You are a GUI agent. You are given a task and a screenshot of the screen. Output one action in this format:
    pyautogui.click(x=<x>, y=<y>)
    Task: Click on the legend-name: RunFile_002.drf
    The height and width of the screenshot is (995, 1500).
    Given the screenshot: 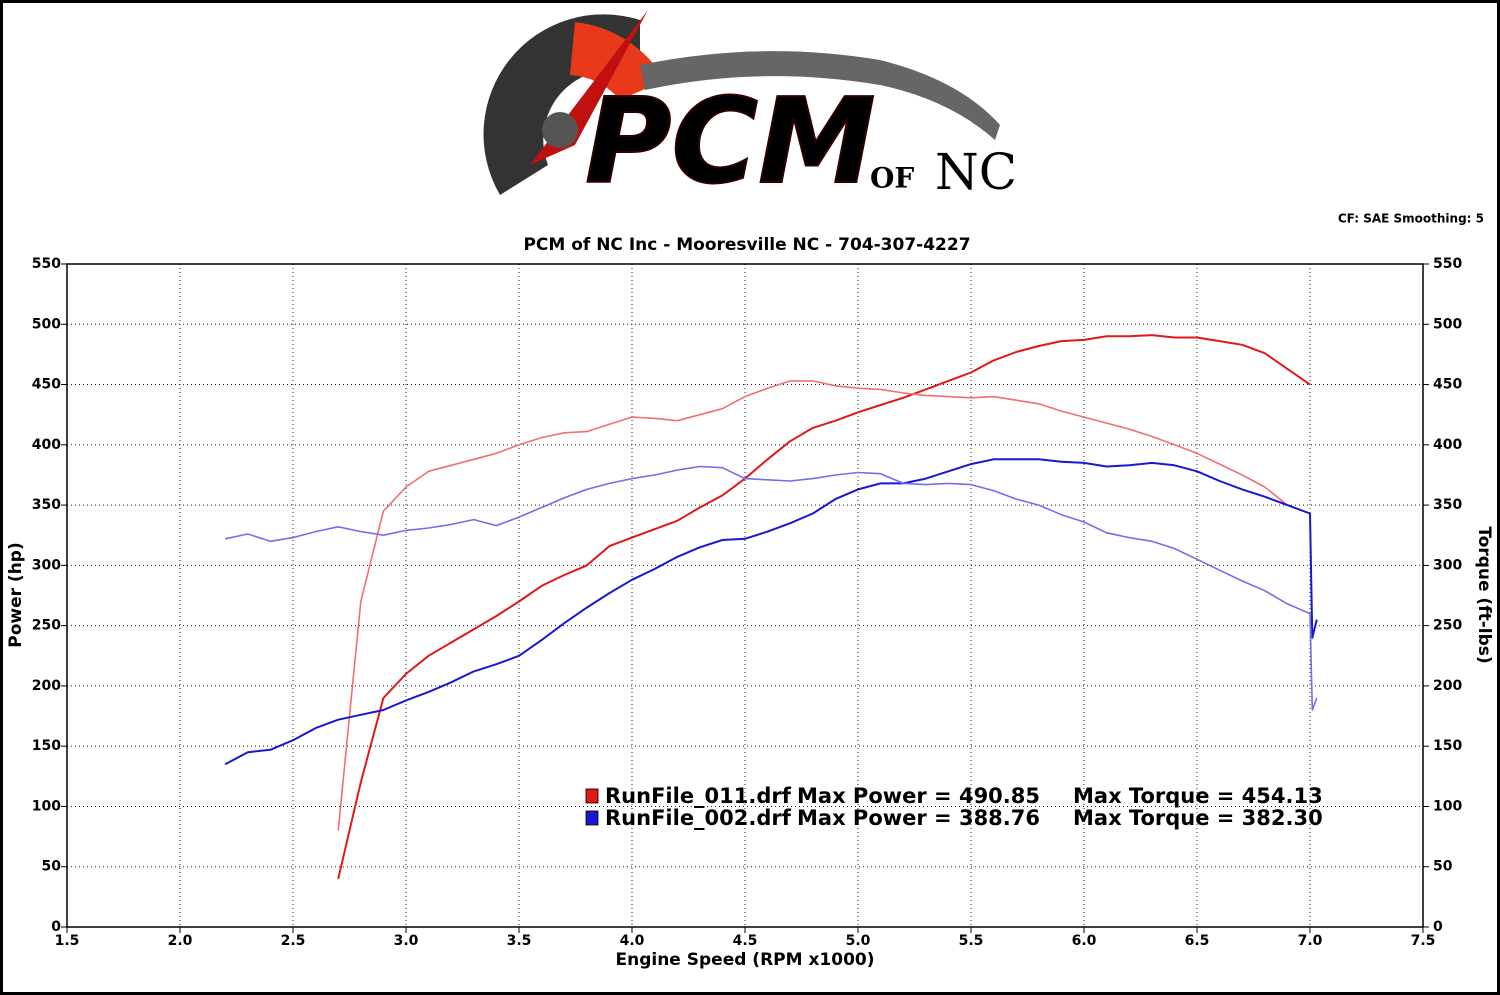 What is the action you would take?
    pyautogui.click(x=698, y=818)
    